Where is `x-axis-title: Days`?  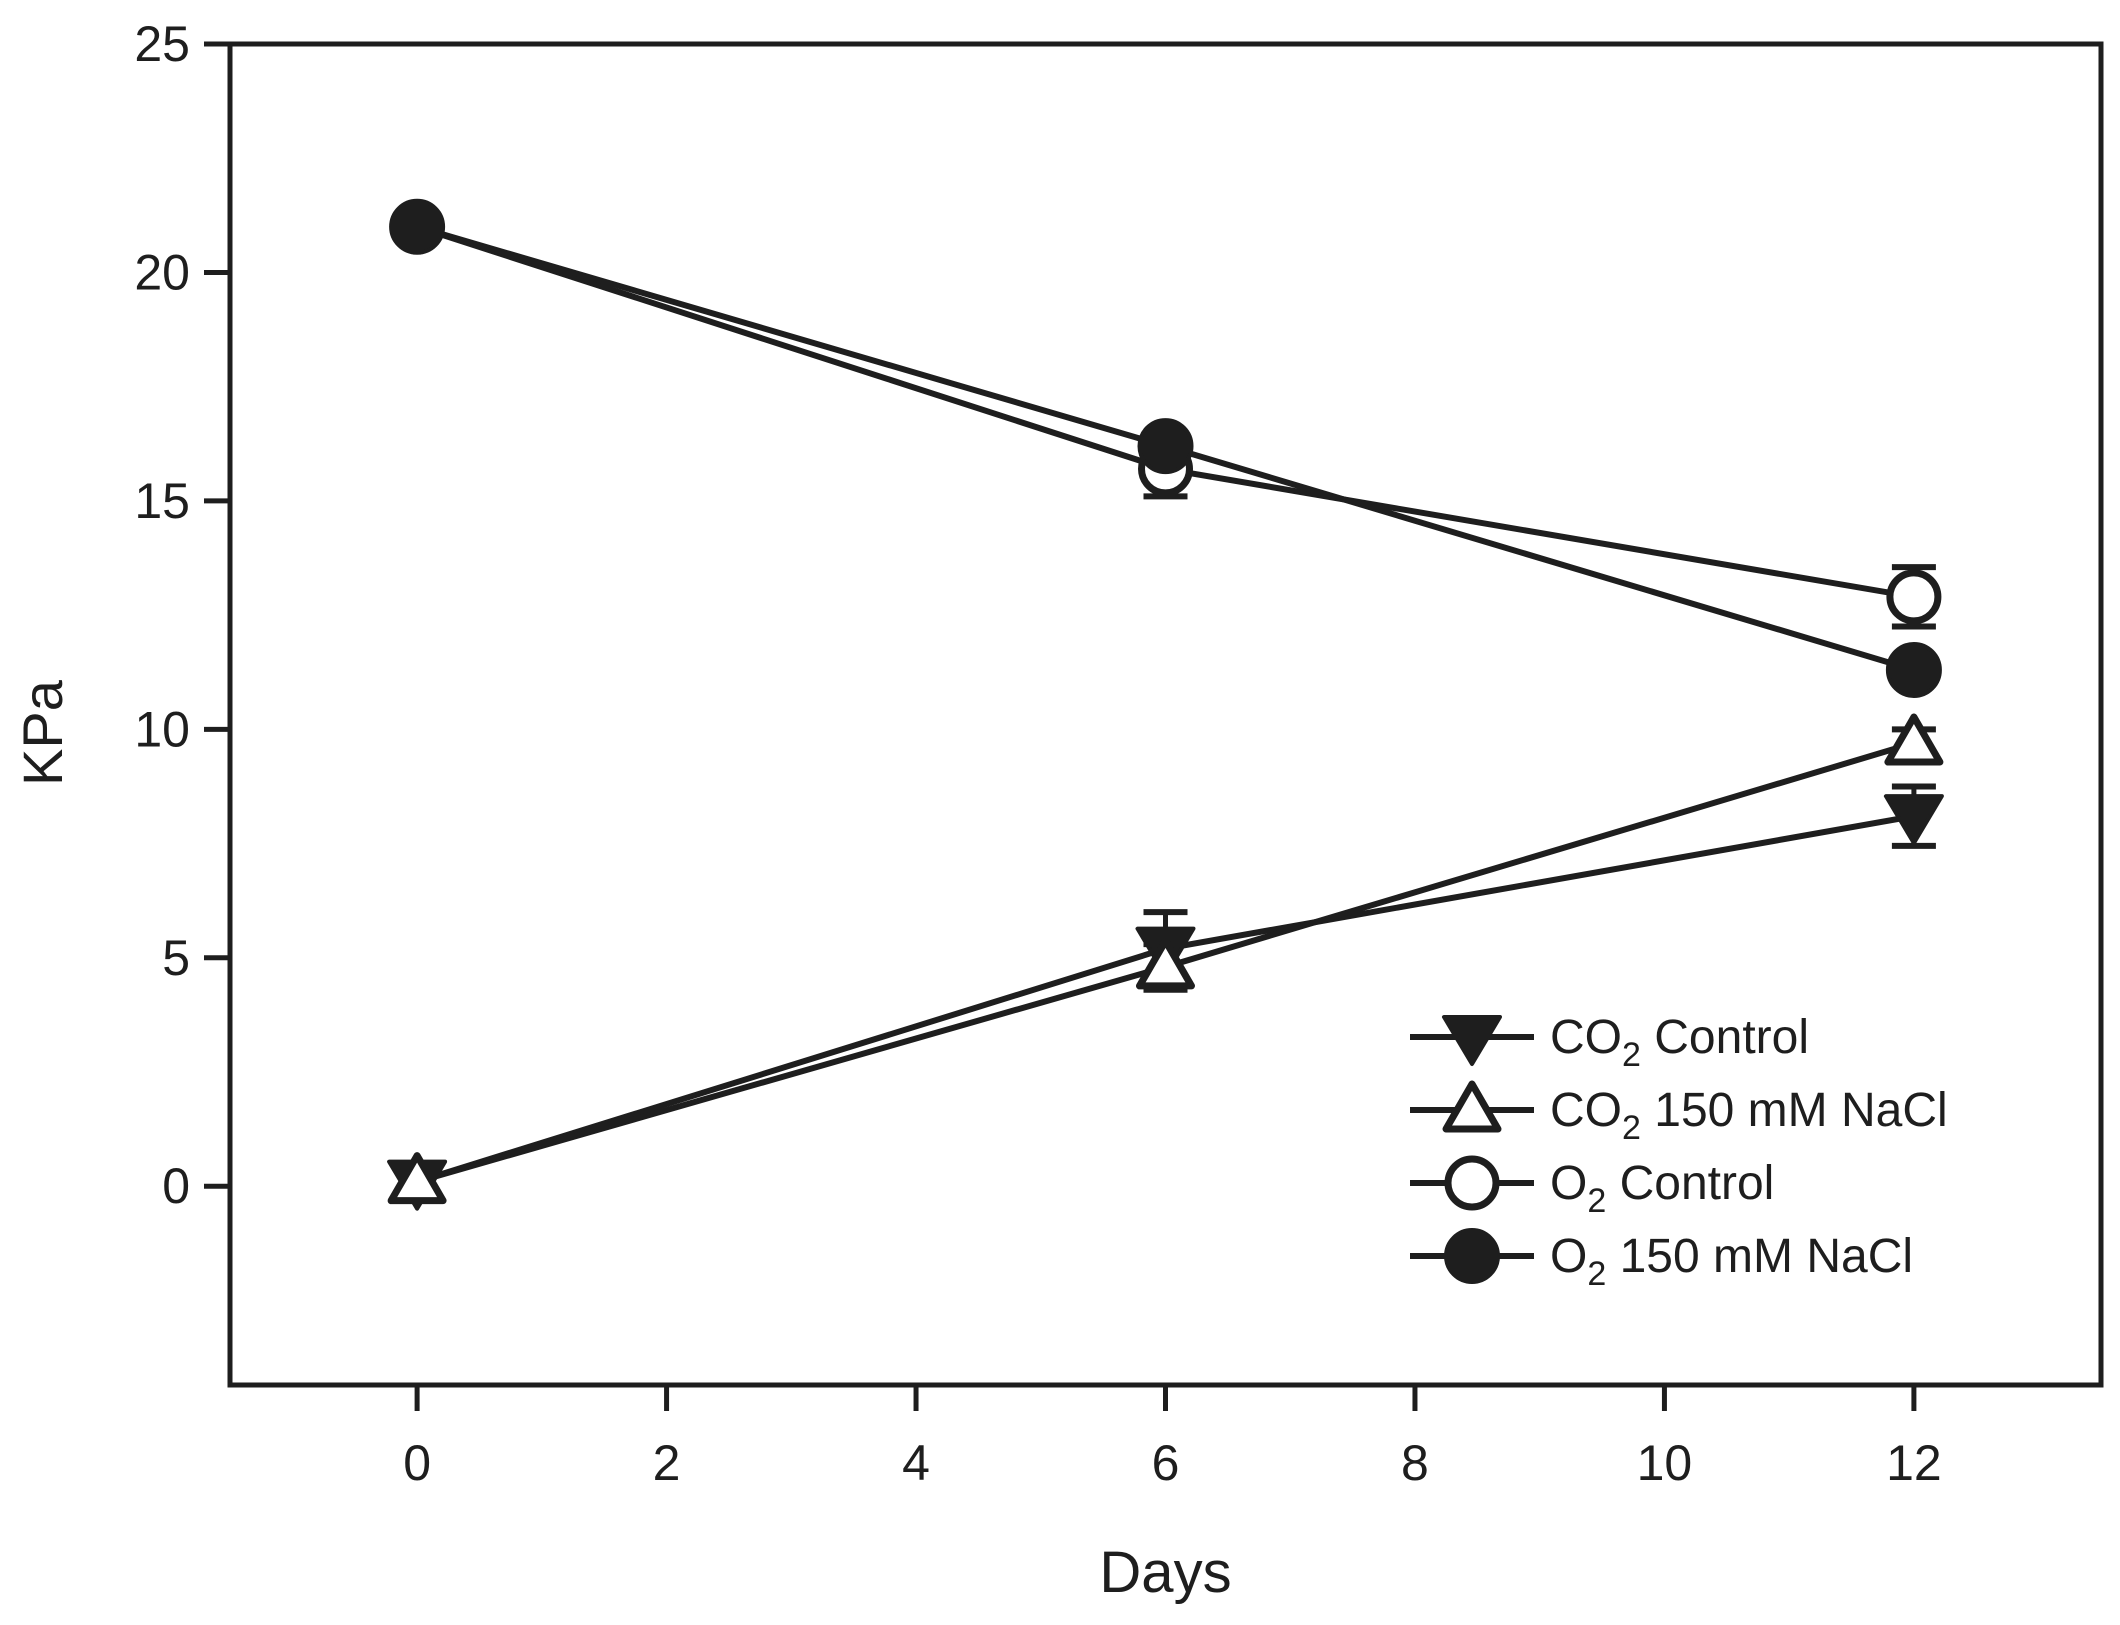 x-axis-title: Days is located at coordinates (1165, 1572).